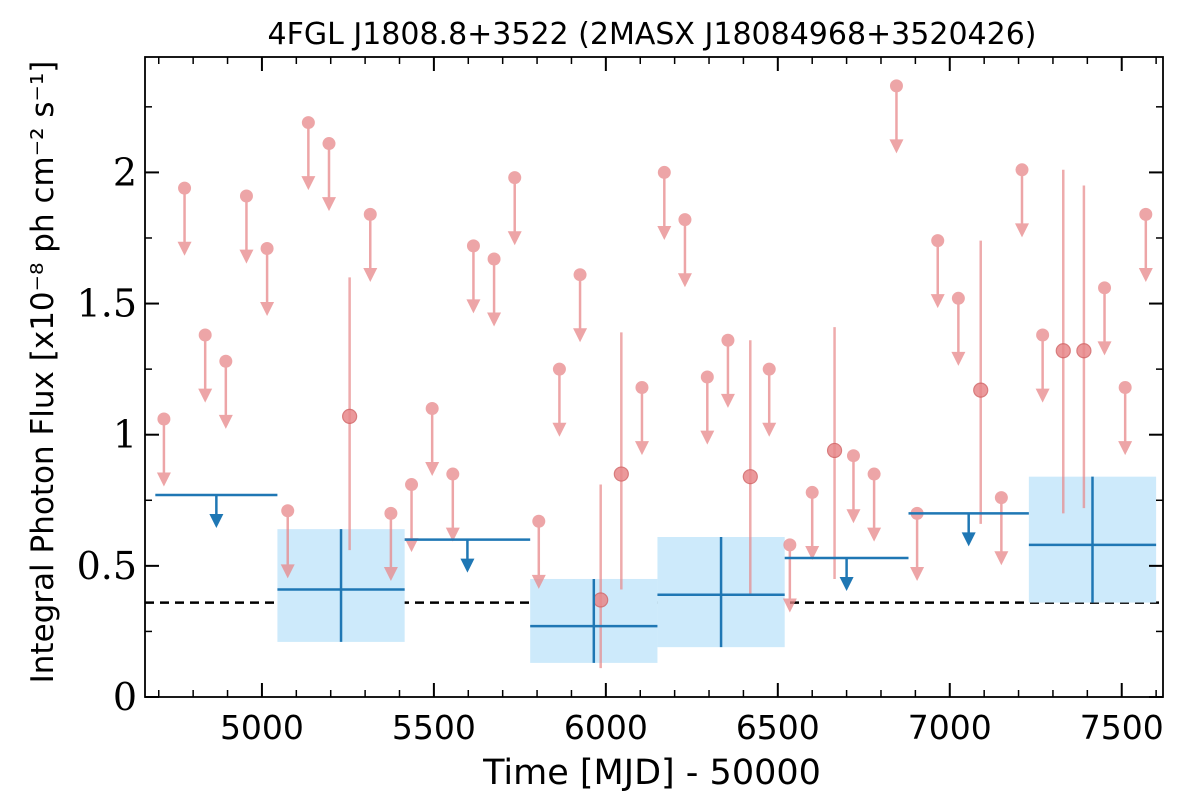  Describe the element at coordinates (434, 727) in the screenshot. I see `x-tick-label: 5500` at that location.